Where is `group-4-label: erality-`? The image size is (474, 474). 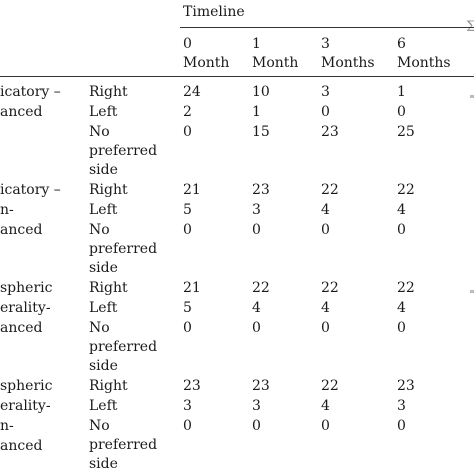 group-4-label: erality- is located at coordinates (25, 406).